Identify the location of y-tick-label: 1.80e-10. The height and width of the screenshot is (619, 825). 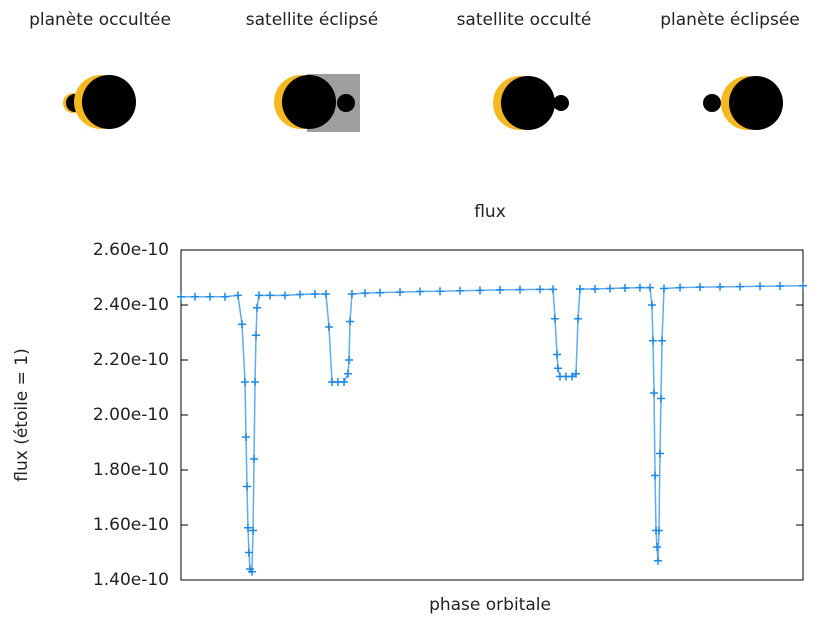
(131, 470).